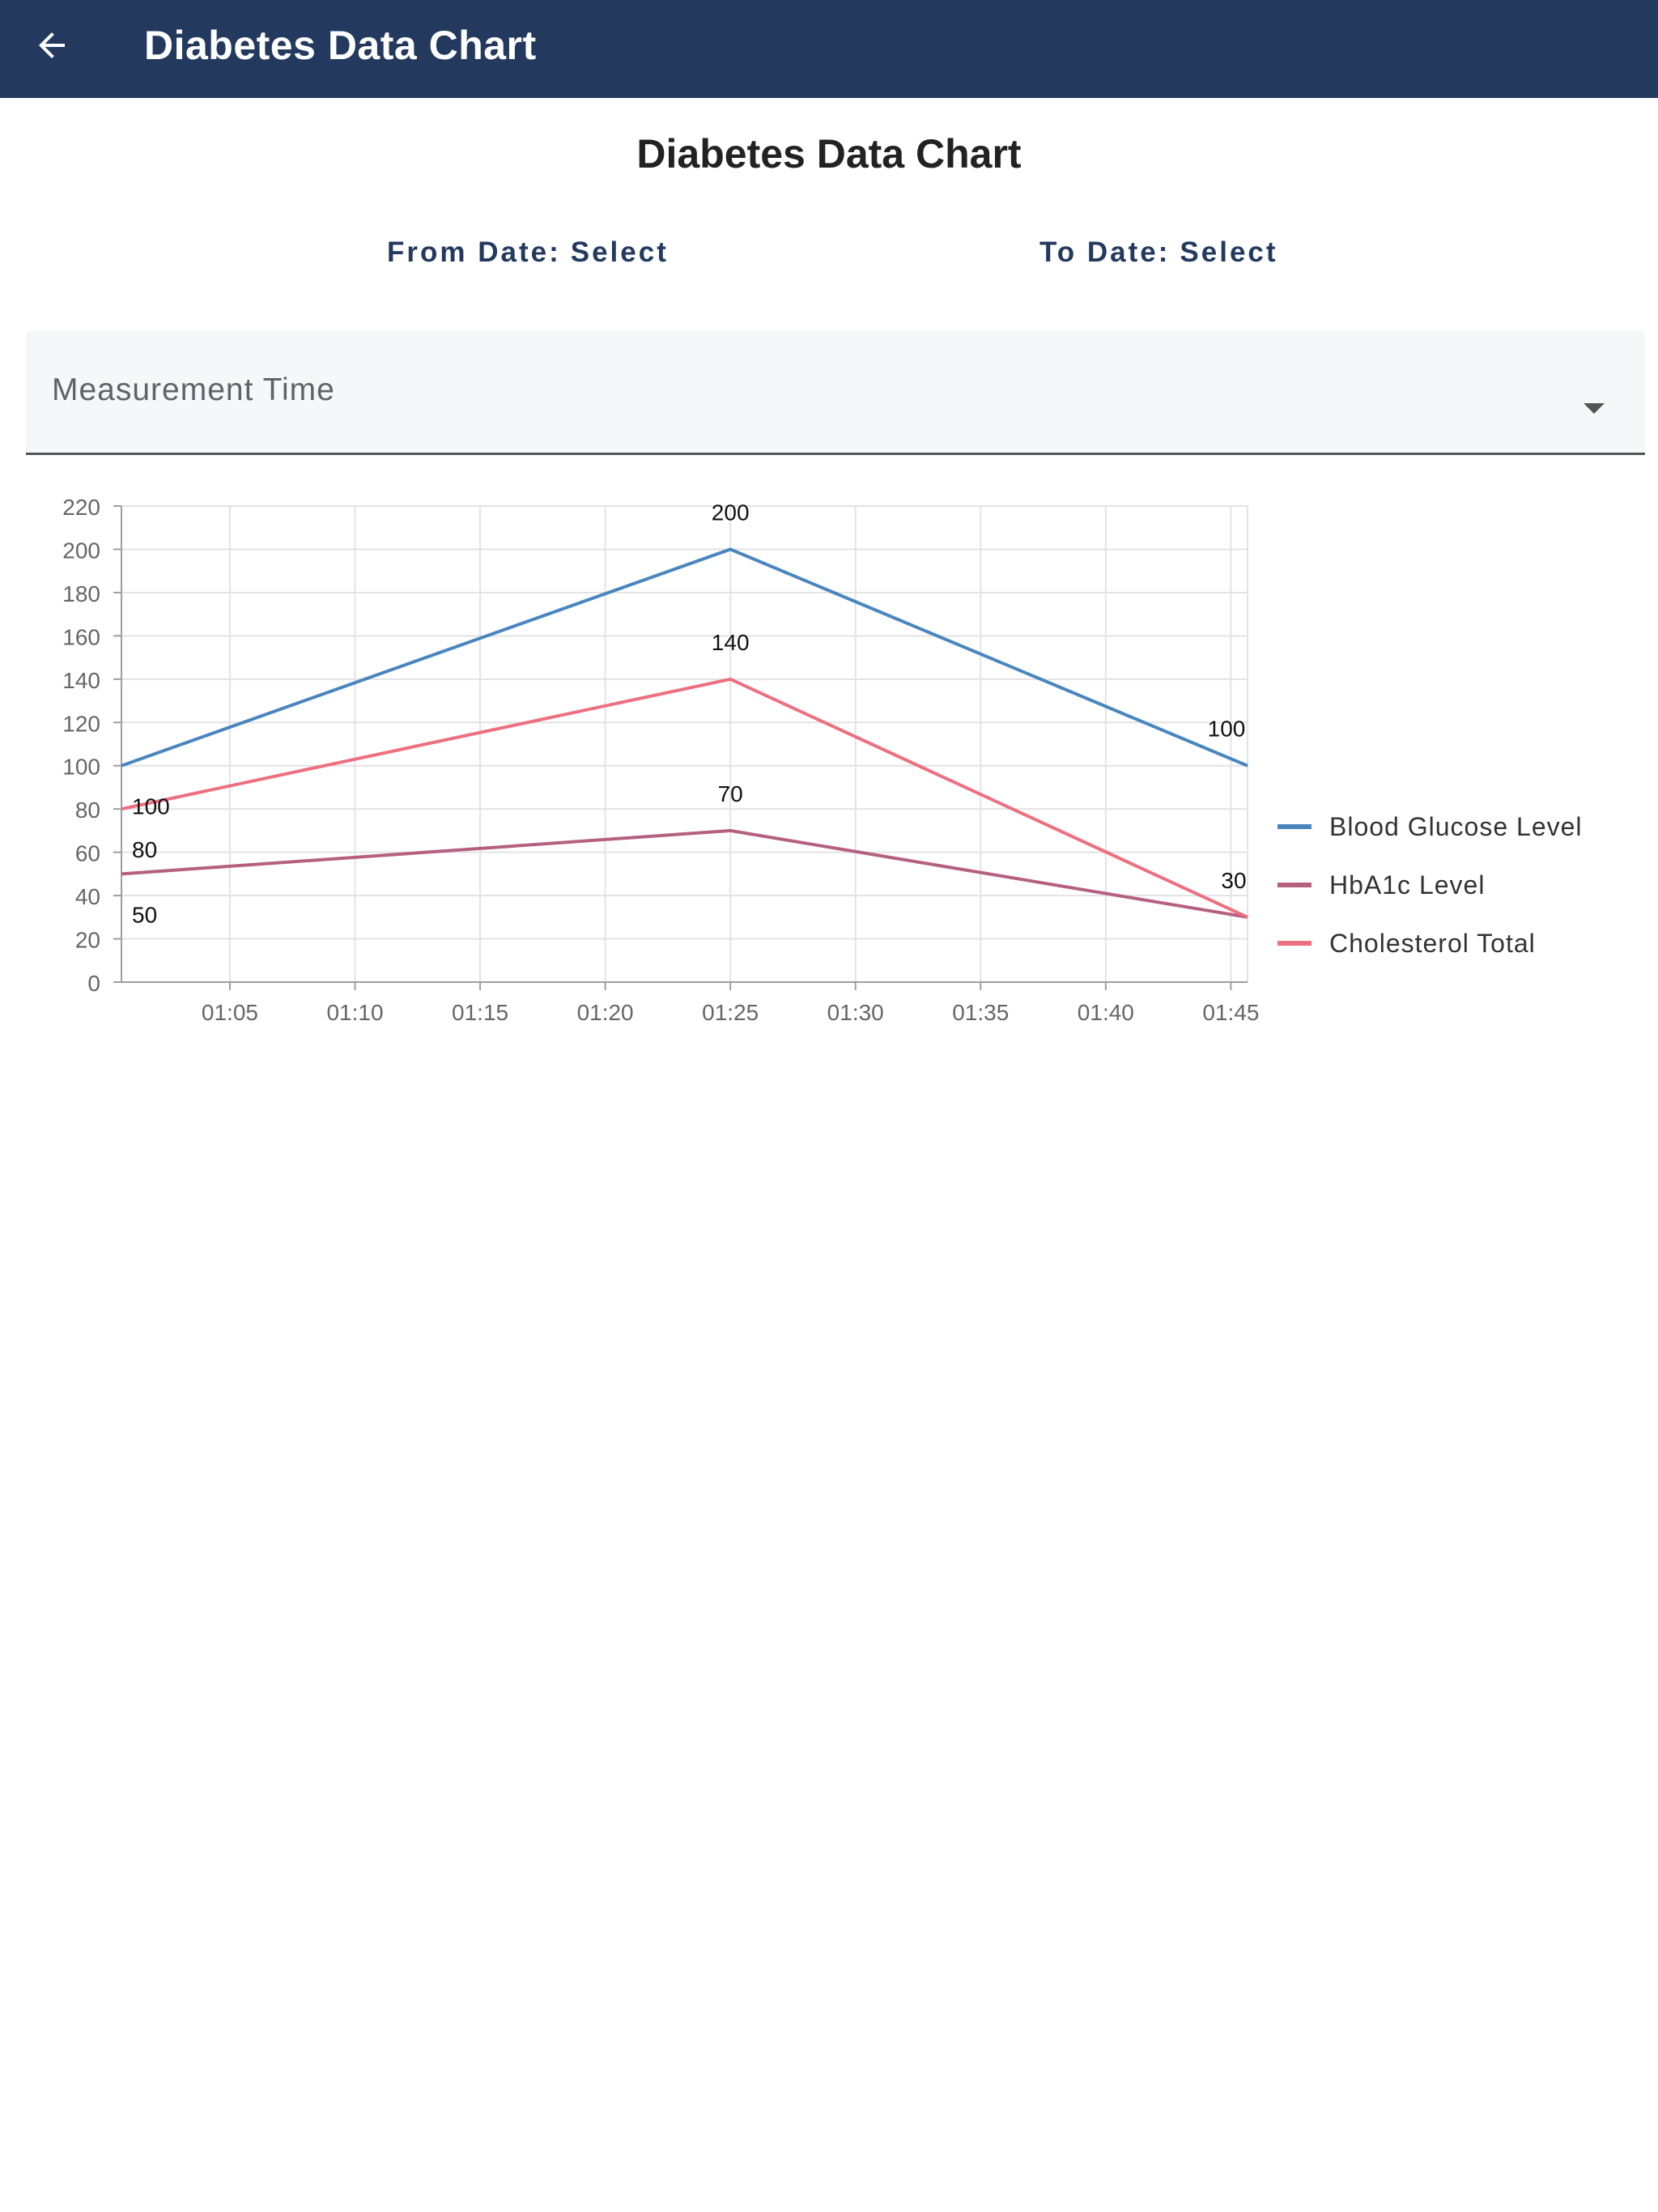 This screenshot has width=1658, height=2212. Describe the element at coordinates (1295, 885) in the screenshot. I see `legend-swatch-hba1c` at that location.